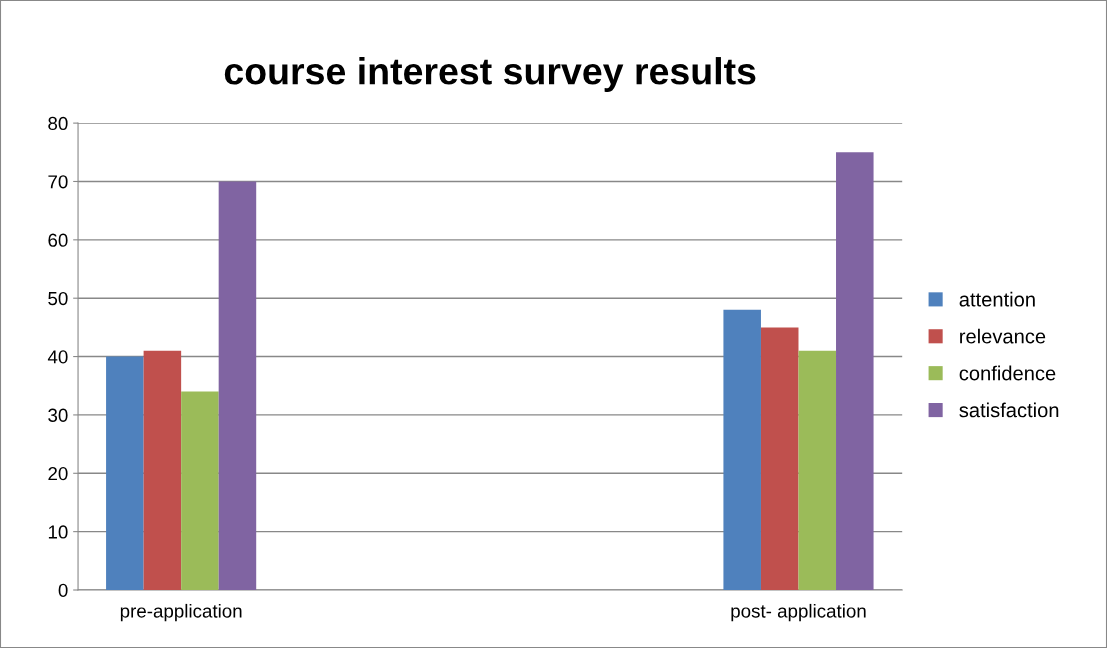 Image resolution: width=1107 pixels, height=648 pixels. What do you see at coordinates (181, 612) in the screenshot?
I see `x-tick-label: pre-application` at bounding box center [181, 612].